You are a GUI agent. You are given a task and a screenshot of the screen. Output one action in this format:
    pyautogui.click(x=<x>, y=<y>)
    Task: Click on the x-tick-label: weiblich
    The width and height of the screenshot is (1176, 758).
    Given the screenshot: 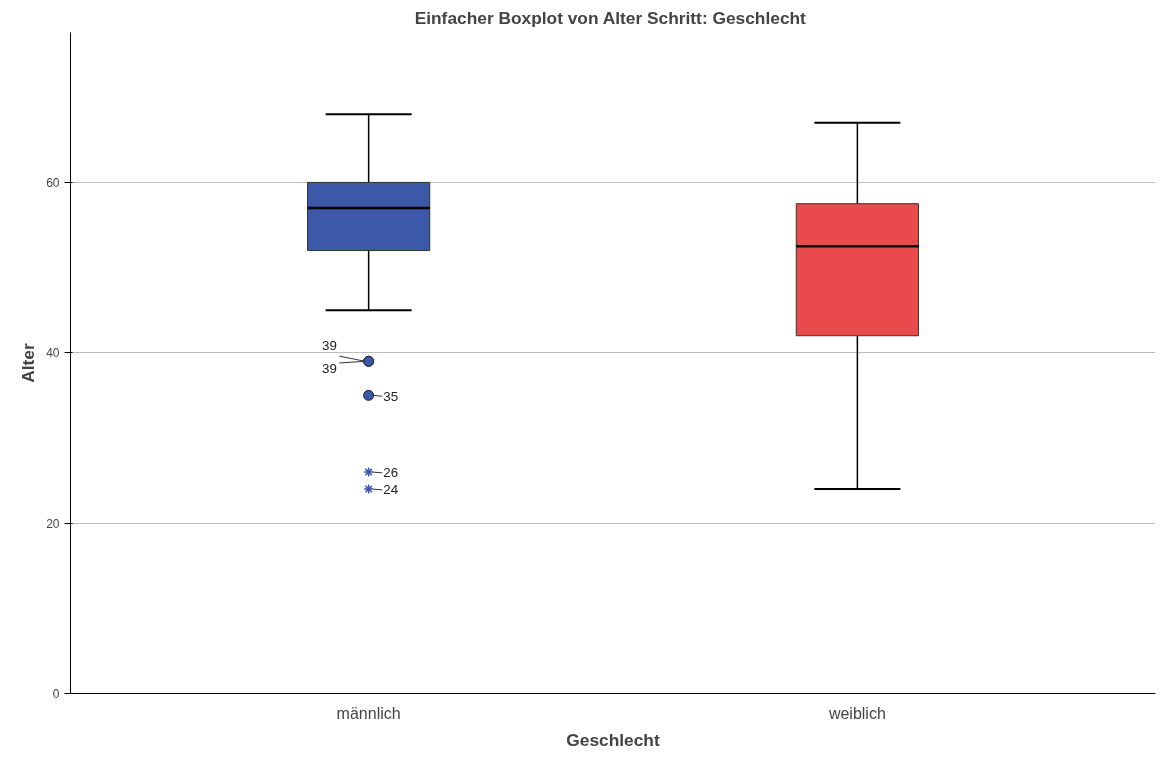 What is the action you would take?
    pyautogui.click(x=856, y=713)
    